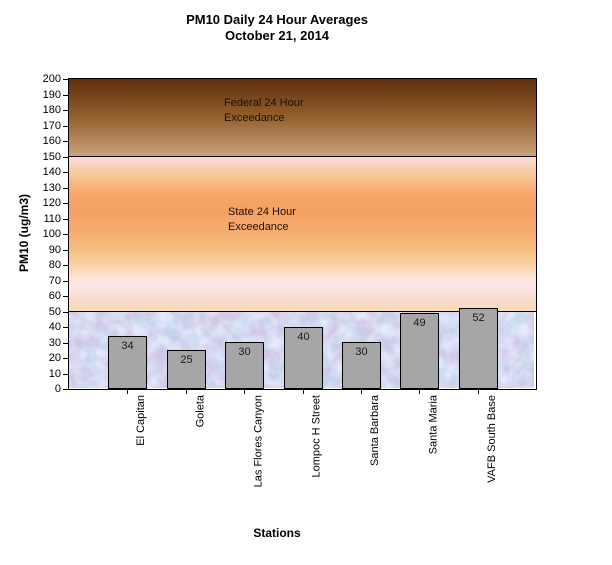  Describe the element at coordinates (54, 312) in the screenshot. I see `y-tick-label: 50` at that location.